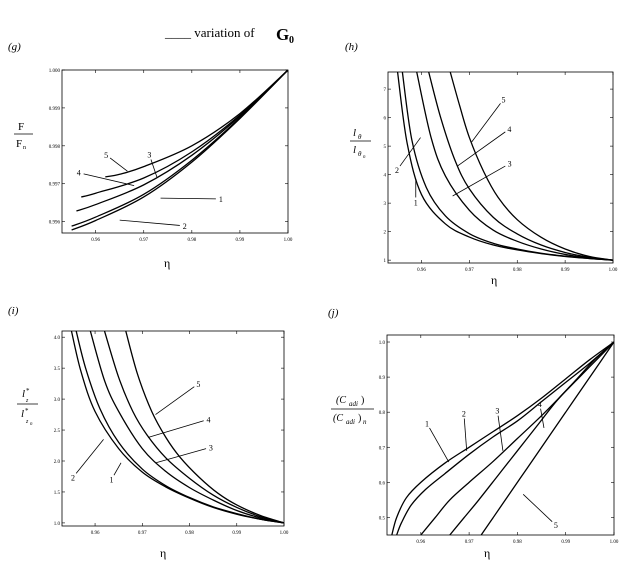  What do you see at coordinates (221, 199) in the screenshot?
I see `panel-g-curve-label-1: 1` at bounding box center [221, 199].